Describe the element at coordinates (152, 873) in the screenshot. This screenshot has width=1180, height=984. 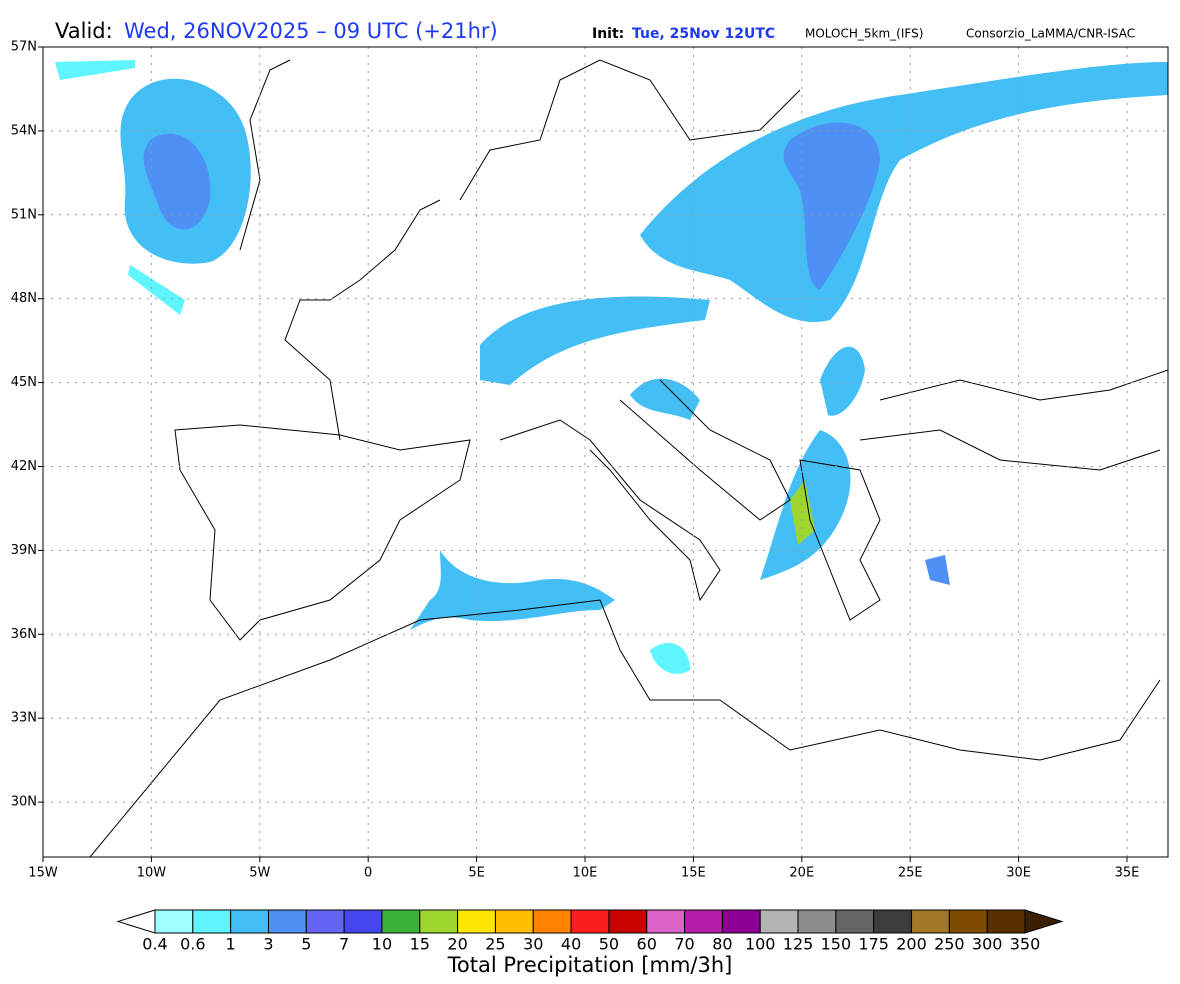
I see `lon-label: 10W` at that location.